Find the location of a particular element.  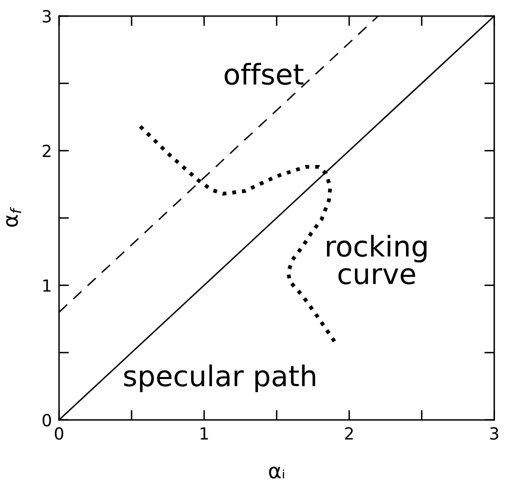

series-label: offset is located at coordinates (264, 73).